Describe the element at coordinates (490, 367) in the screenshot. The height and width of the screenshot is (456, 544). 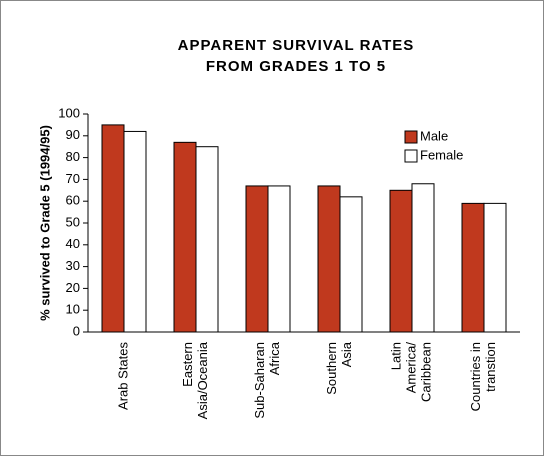
I see `x-tick-label: transtion` at that location.